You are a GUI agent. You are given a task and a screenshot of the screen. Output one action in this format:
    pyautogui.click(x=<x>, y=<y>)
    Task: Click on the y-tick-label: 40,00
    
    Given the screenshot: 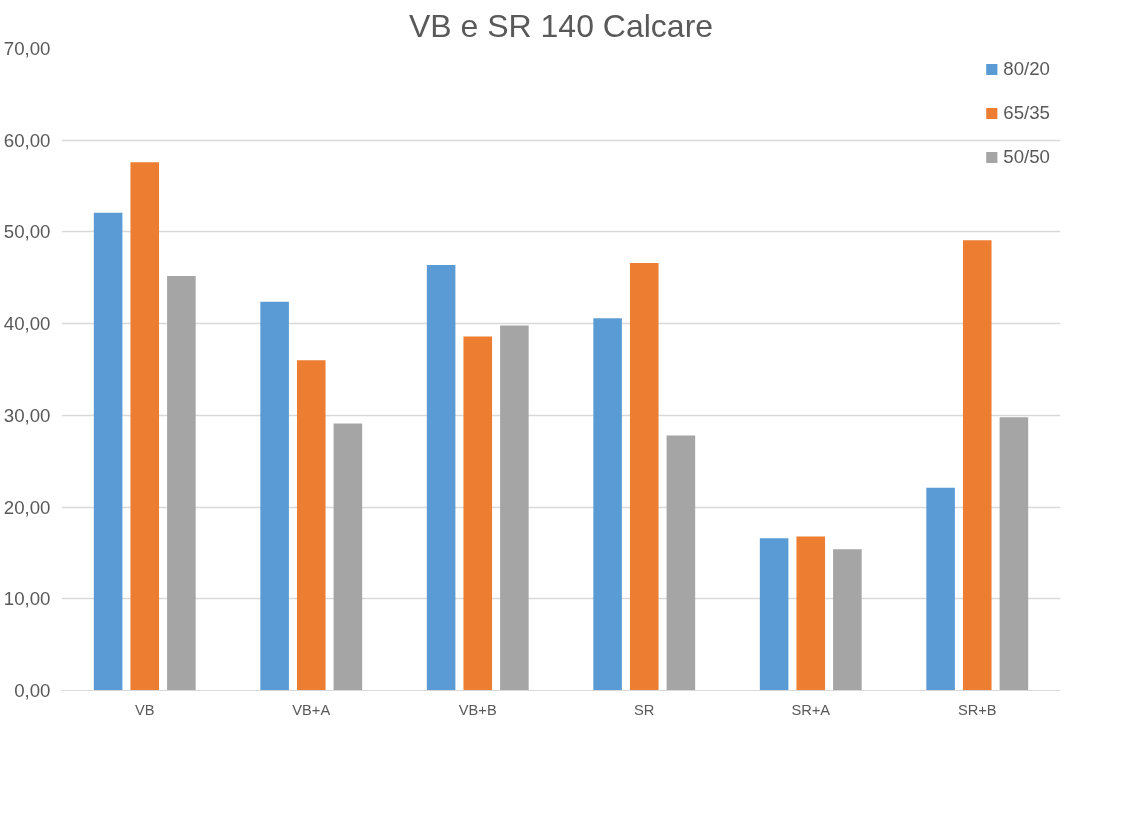 What is the action you would take?
    pyautogui.click(x=27, y=324)
    